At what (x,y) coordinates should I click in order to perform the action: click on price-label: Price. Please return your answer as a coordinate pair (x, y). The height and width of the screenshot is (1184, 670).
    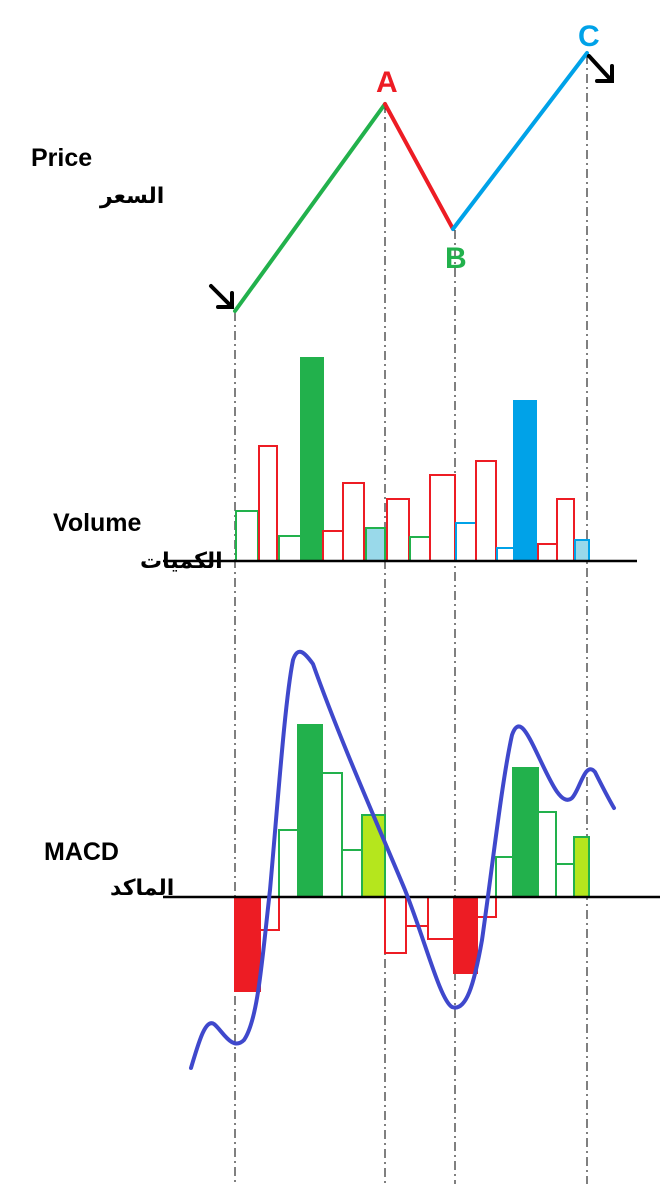
    Looking at the image, I should click on (61, 158).